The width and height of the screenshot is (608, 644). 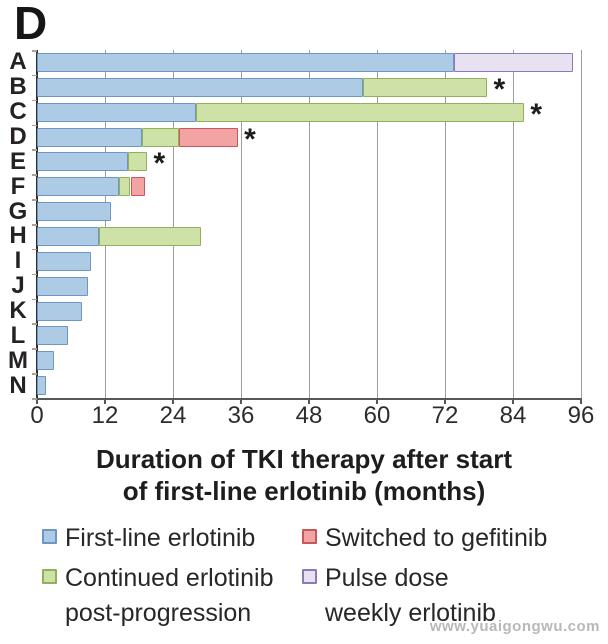 I want to click on bar-E-segment-continued, so click(x=137, y=162).